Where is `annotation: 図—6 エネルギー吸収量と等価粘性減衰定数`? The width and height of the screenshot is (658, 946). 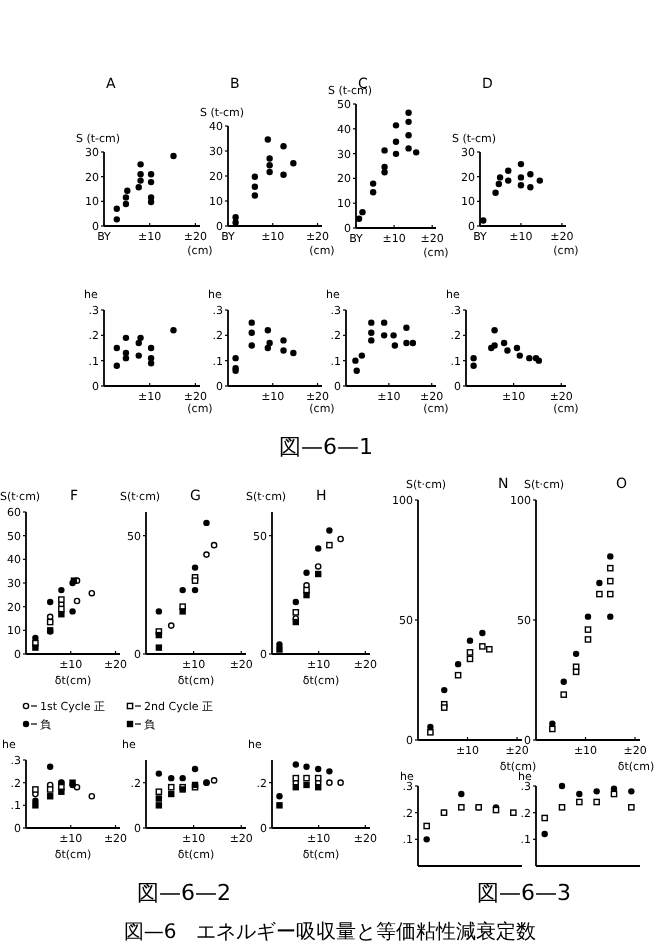 annotation: 図—6 エネルギー吸収量と等価粘性減衰定数 is located at coordinates (330, 933).